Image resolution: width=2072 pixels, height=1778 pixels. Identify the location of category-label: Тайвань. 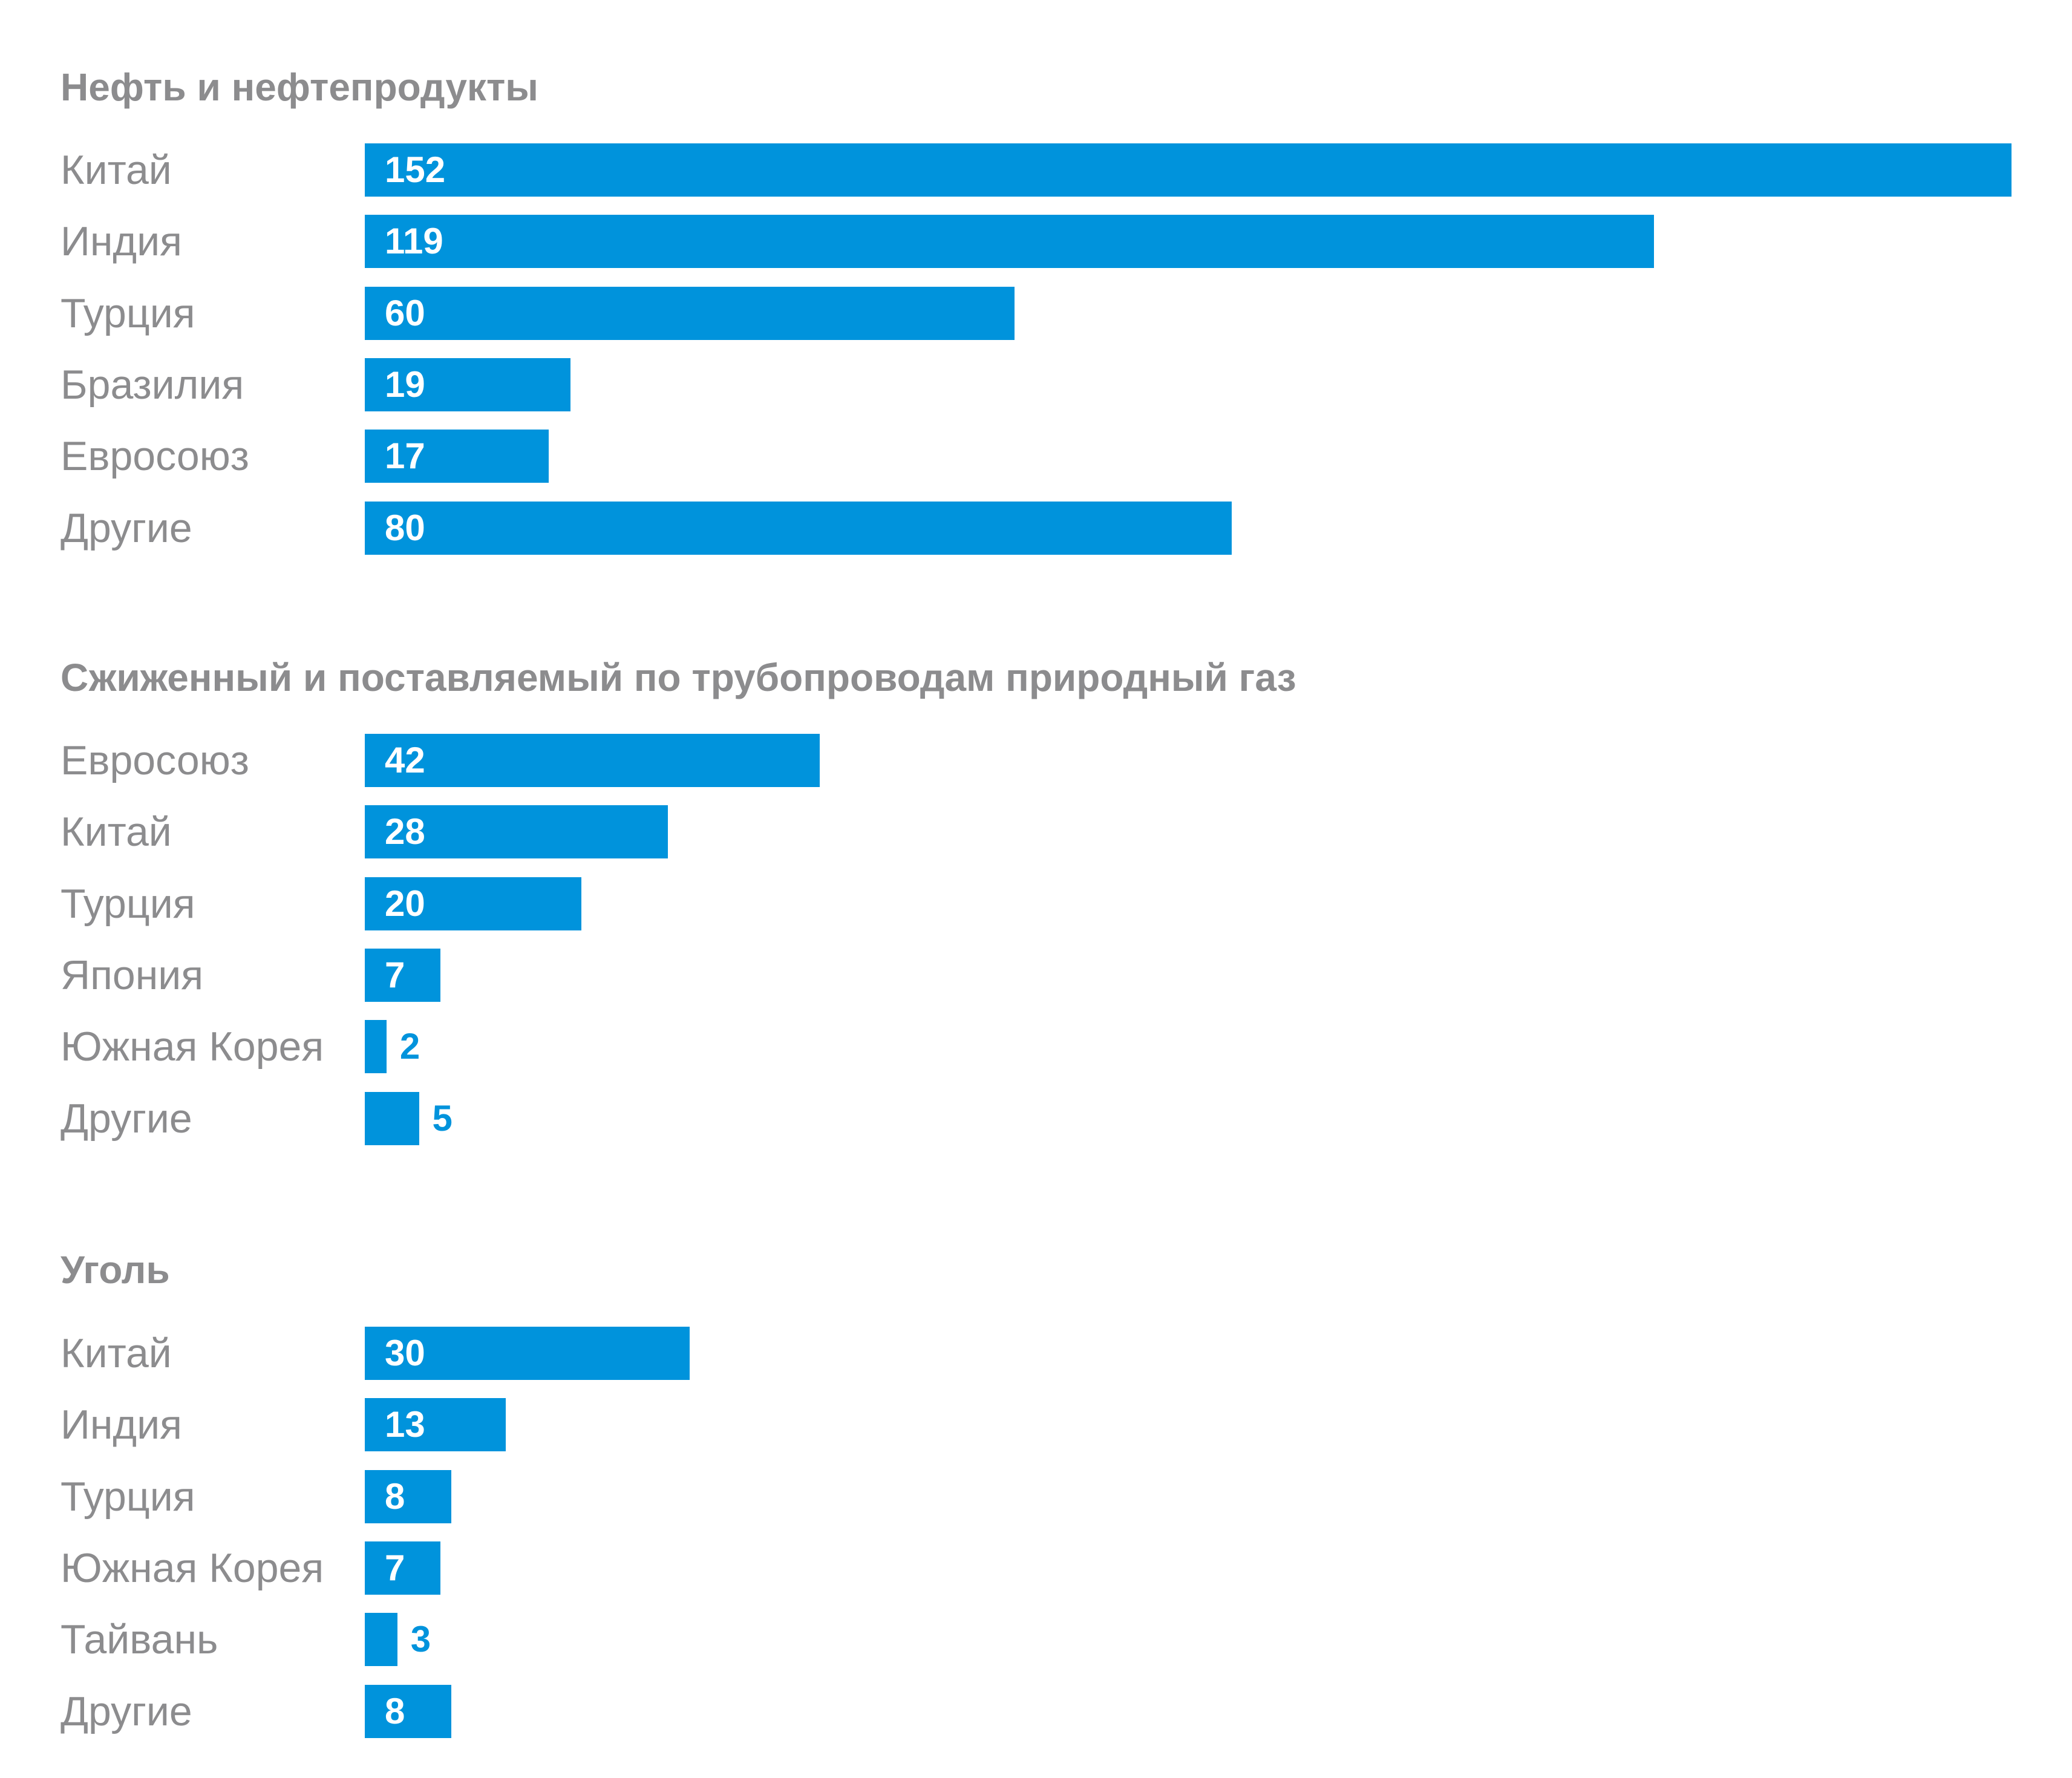
(139, 1640).